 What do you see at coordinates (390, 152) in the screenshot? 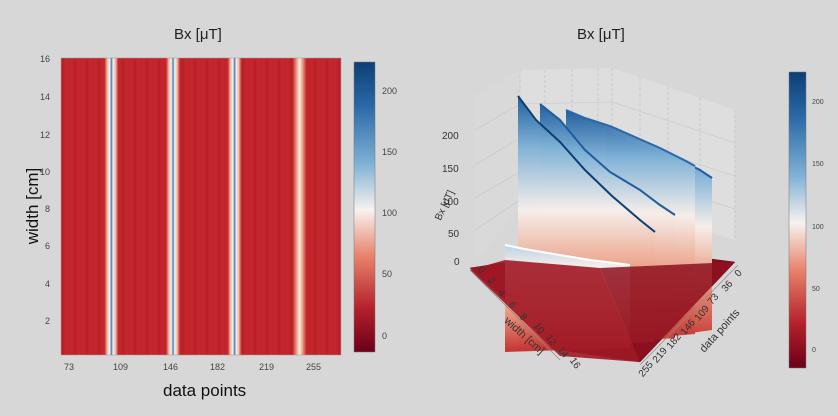
I see `heat-cbar-tick: 150` at bounding box center [390, 152].